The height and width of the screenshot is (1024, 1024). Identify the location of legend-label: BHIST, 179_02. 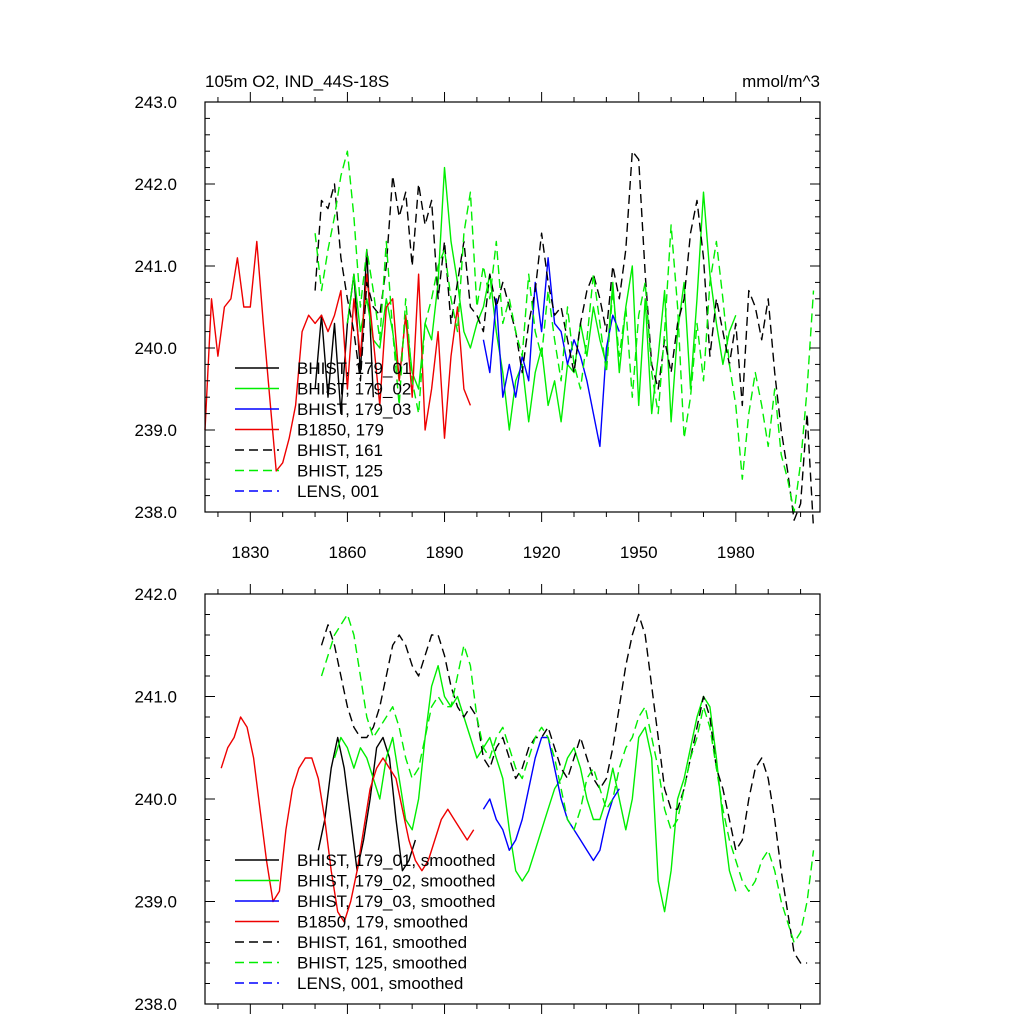
(354, 389).